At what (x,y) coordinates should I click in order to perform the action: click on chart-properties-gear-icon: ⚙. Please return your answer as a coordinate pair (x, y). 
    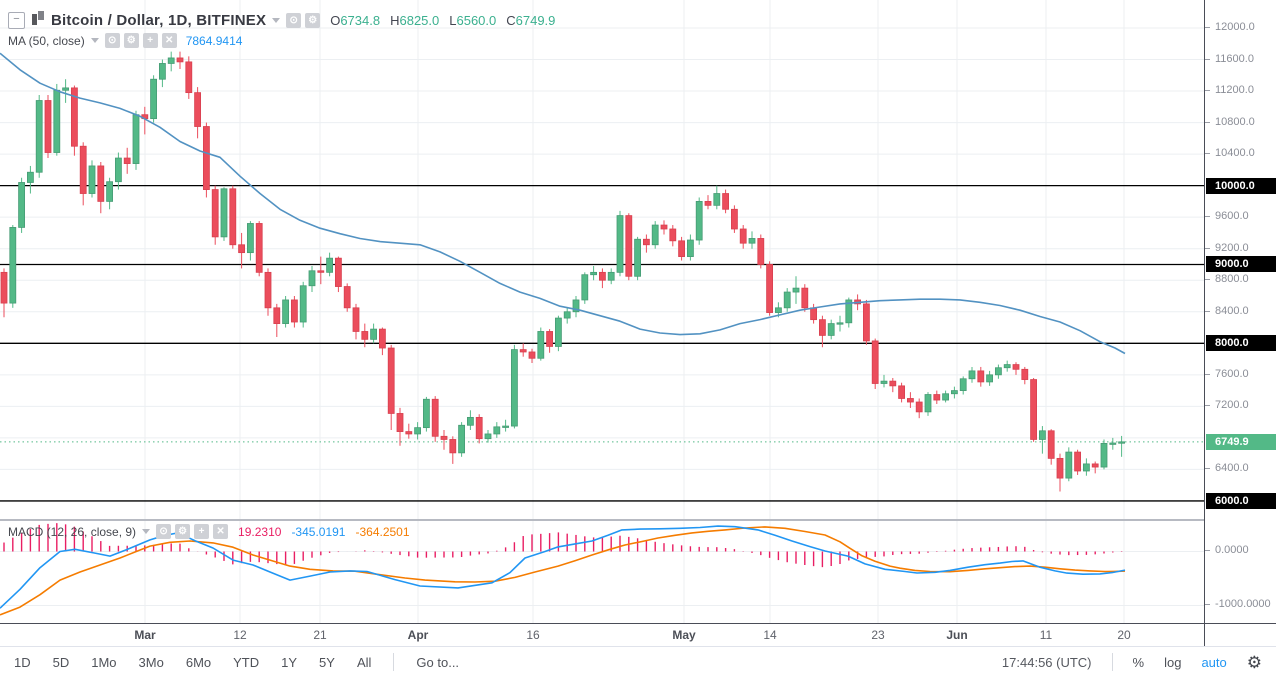
    Looking at the image, I should click on (1254, 662).